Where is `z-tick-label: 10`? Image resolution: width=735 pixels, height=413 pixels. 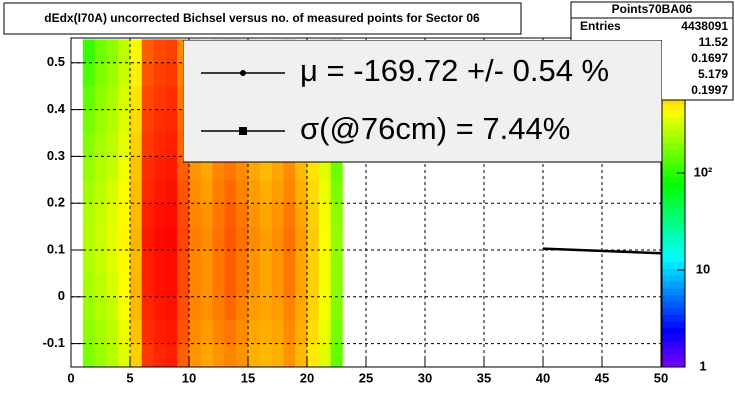
z-tick-label: 10 is located at coordinates (703, 268).